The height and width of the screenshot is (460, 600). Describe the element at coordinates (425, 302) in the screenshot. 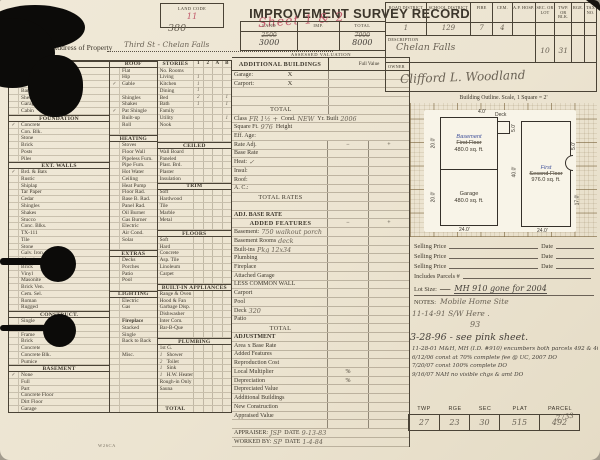

I see `notes-label: NOTES:` at that location.